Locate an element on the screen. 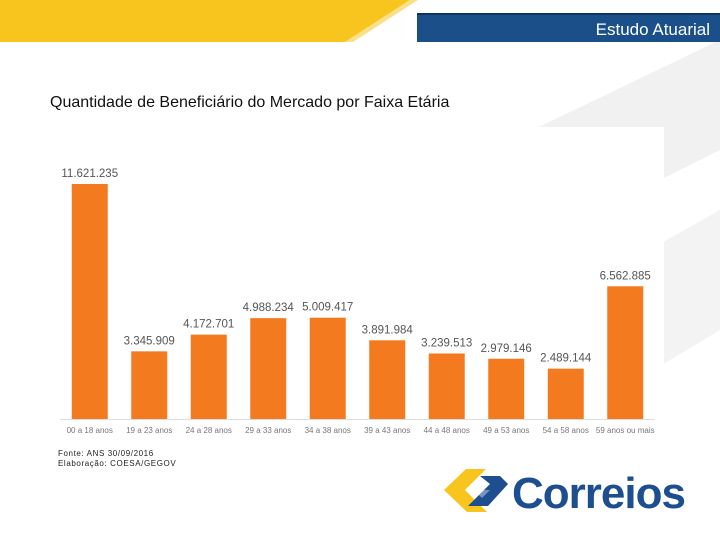 Image resolution: width=720 pixels, height=540 pixels. x-tick-label-6: 39 a 43 anos is located at coordinates (387, 430).